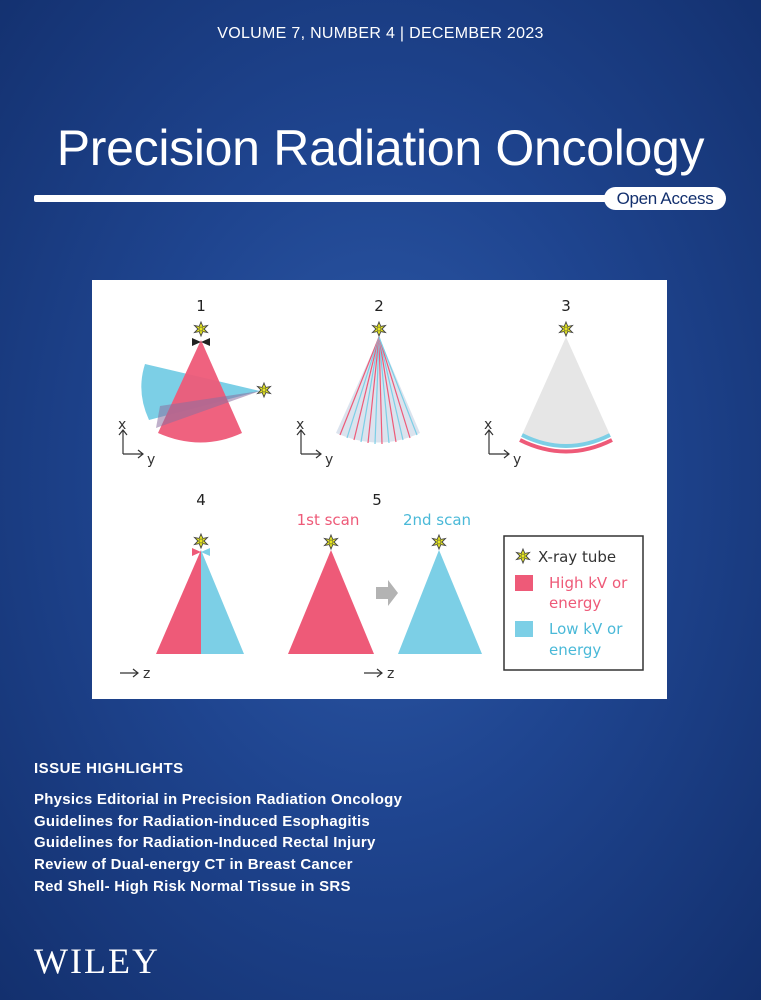 The width and height of the screenshot is (761, 1000). Describe the element at coordinates (586, 629) in the screenshot. I see `legend-low-line1: Low kV or` at that location.